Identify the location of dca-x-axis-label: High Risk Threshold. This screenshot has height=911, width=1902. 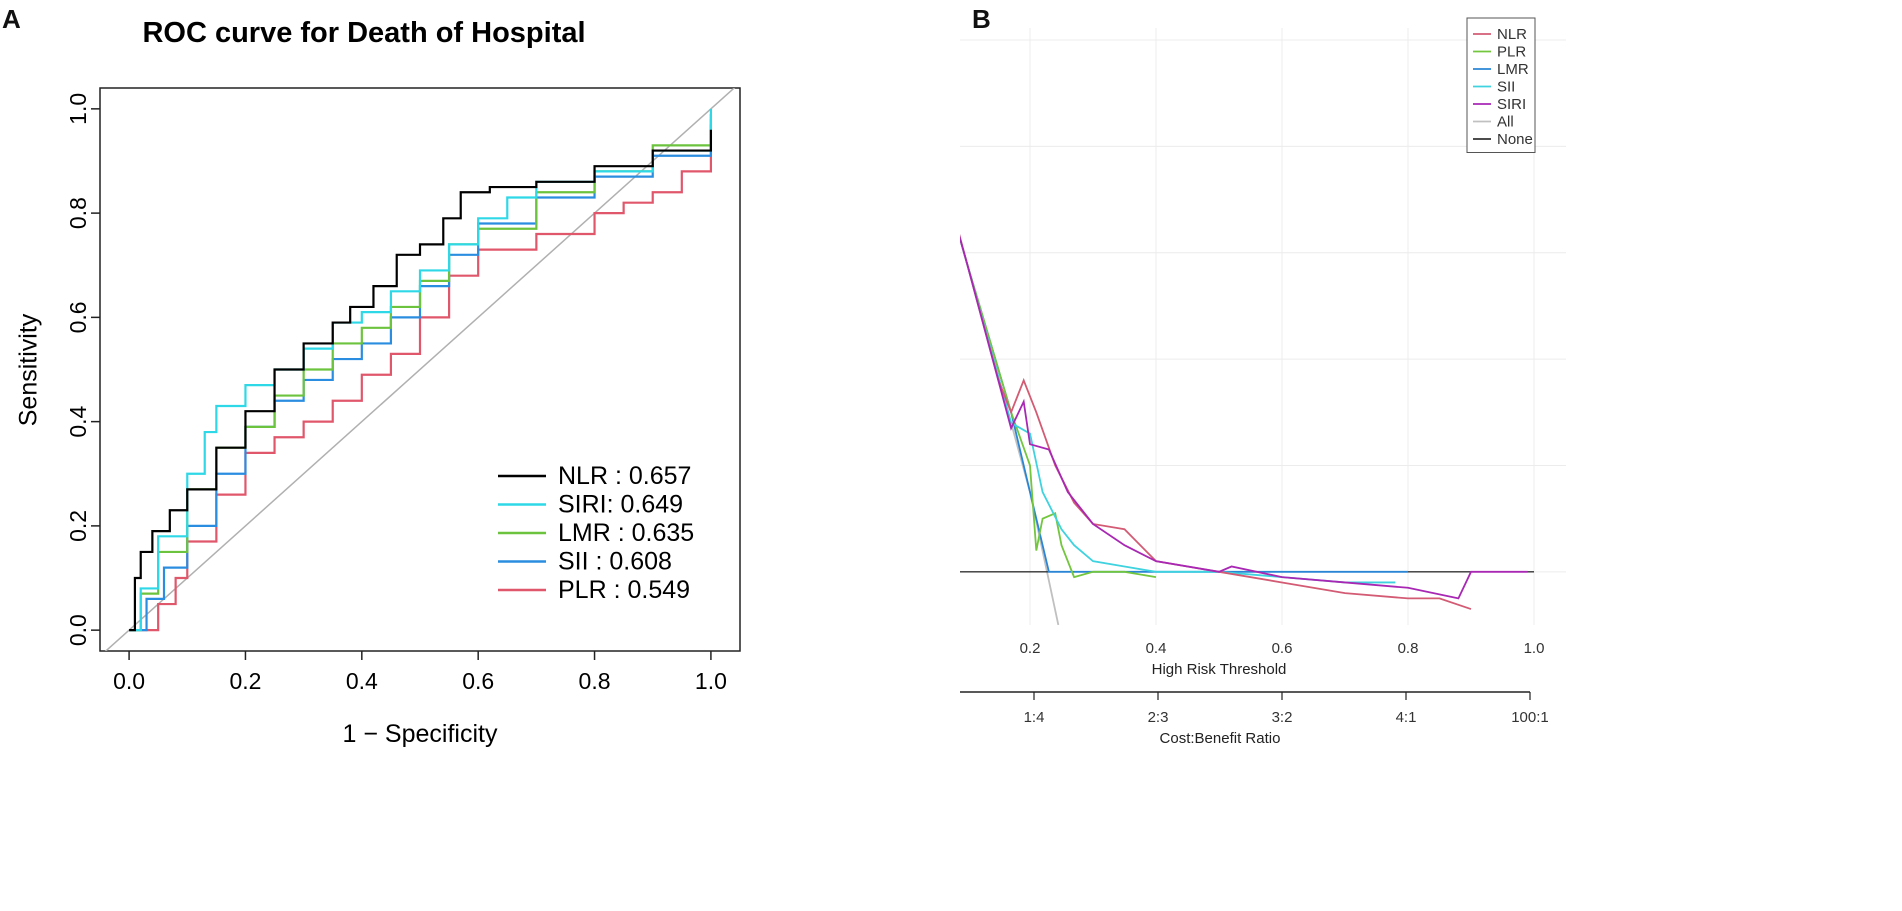
(1219, 669).